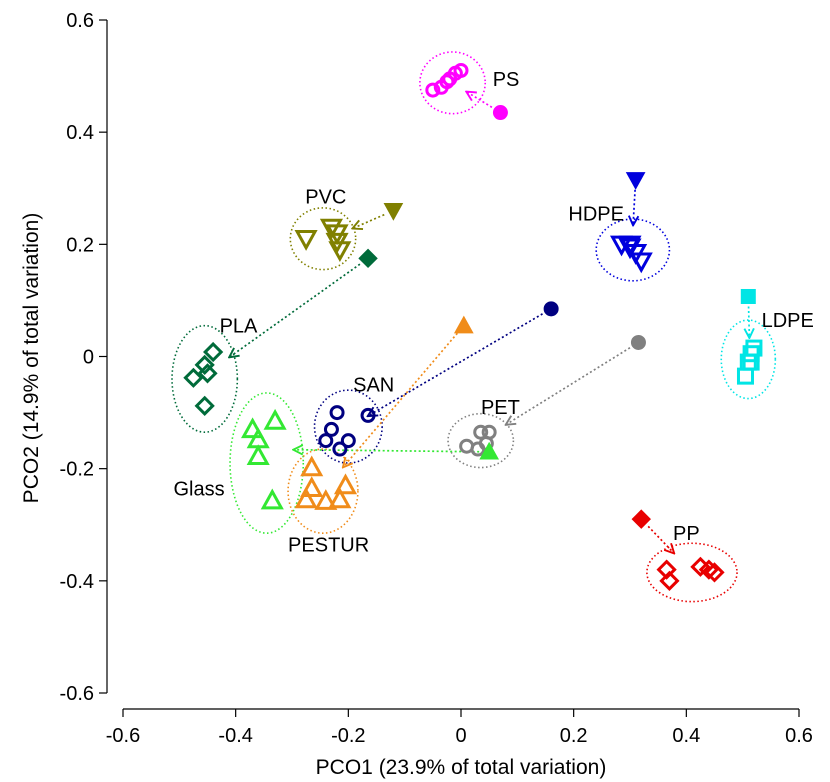  I want to click on y-tick-label: 0, so click(88, 358).